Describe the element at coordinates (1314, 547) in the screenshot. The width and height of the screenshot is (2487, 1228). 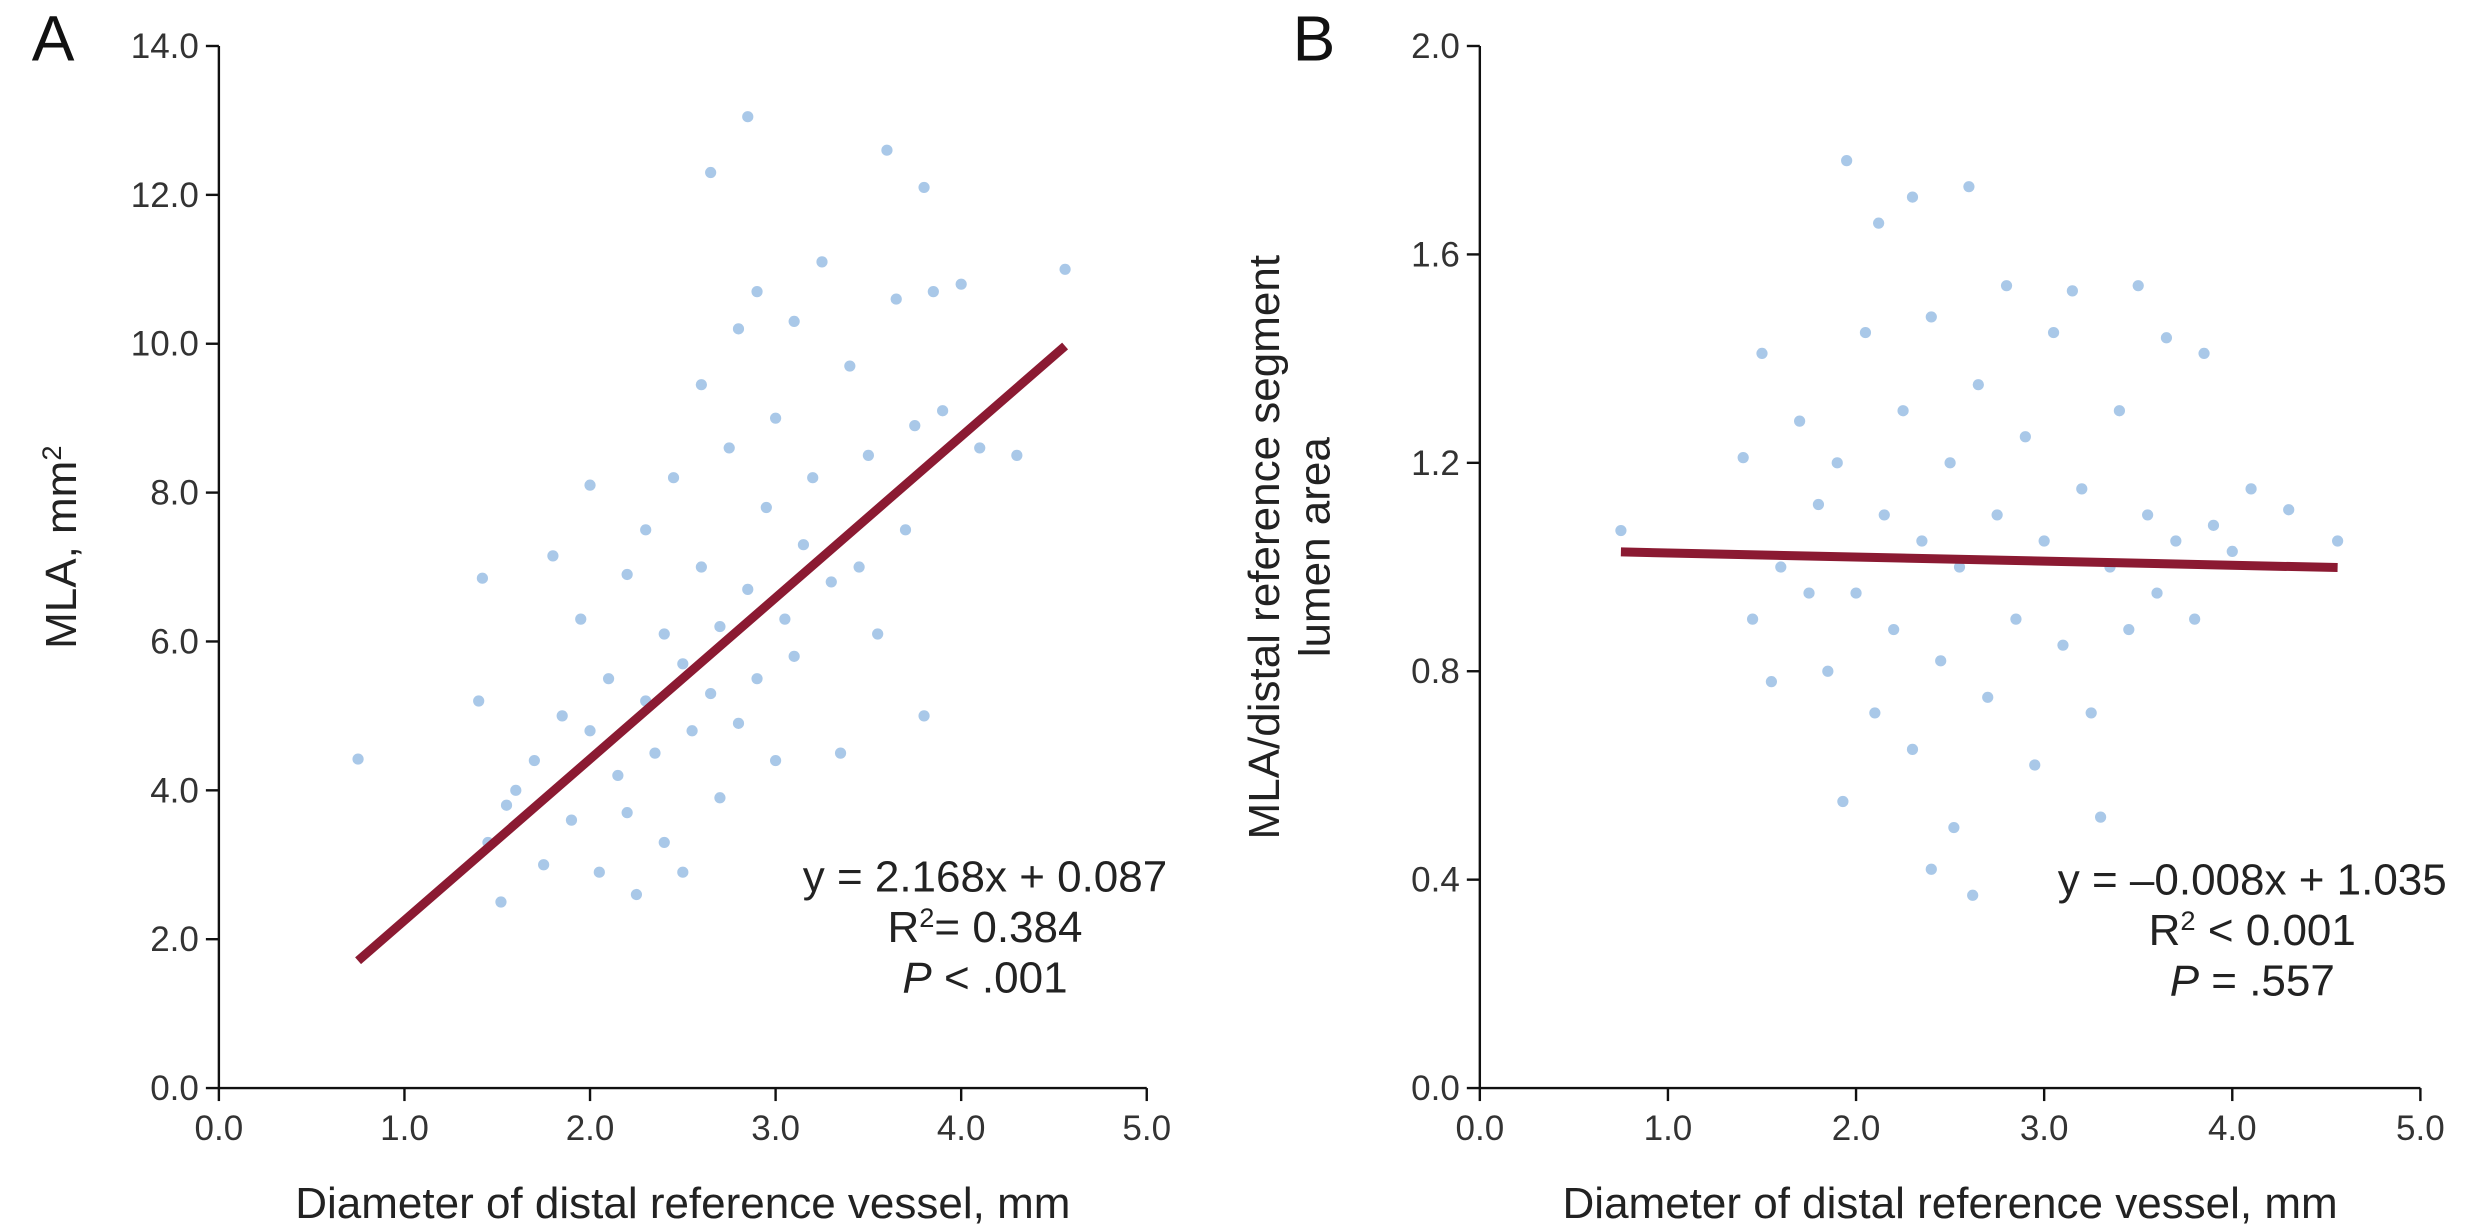
I see `text-span: lumen area` at that location.